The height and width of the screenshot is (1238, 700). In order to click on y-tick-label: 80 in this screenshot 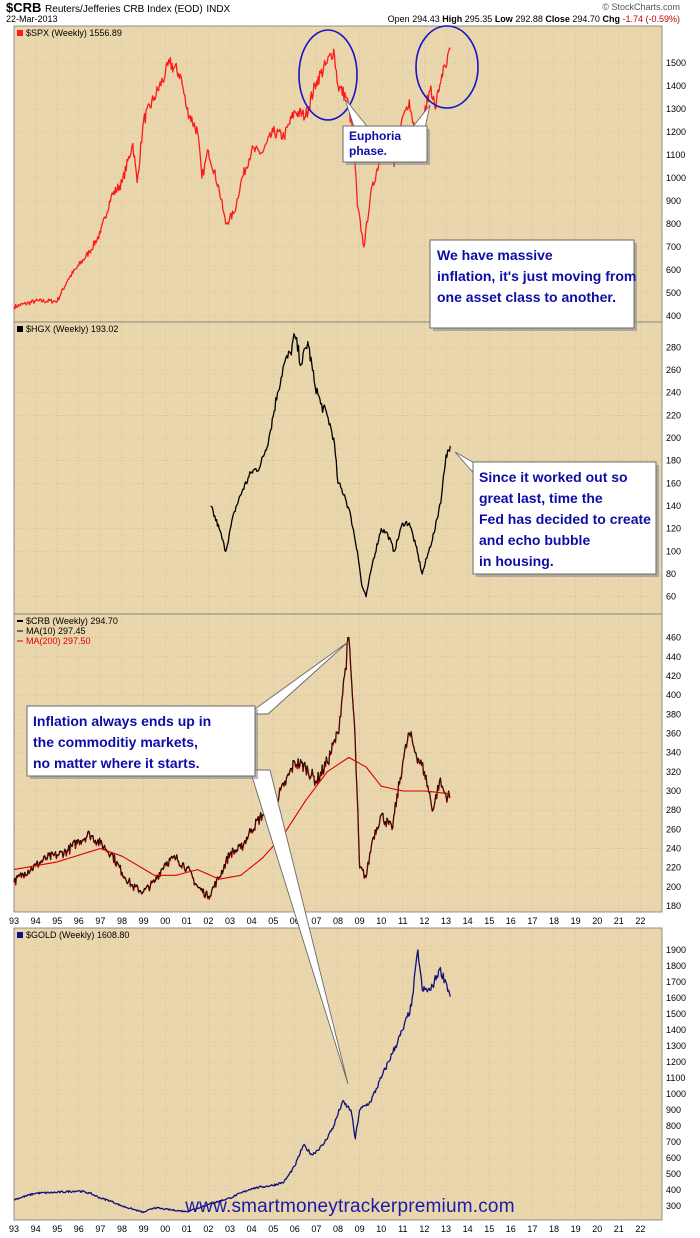, I will do `click(671, 574)`.